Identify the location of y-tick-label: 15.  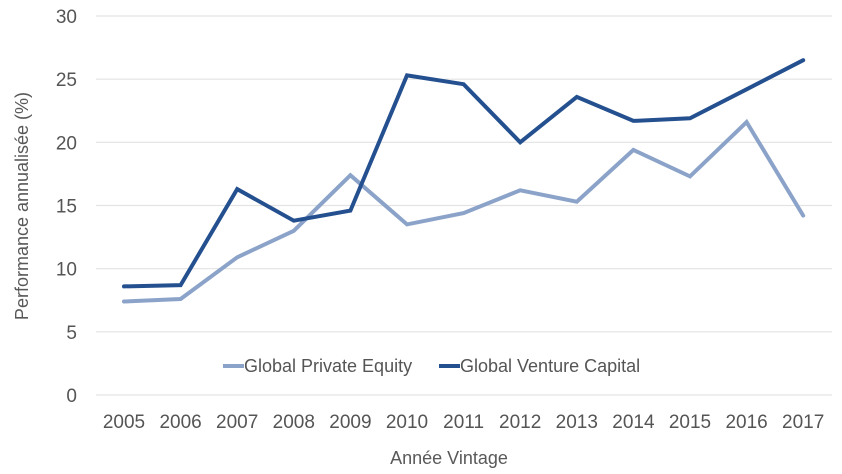
(66, 207).